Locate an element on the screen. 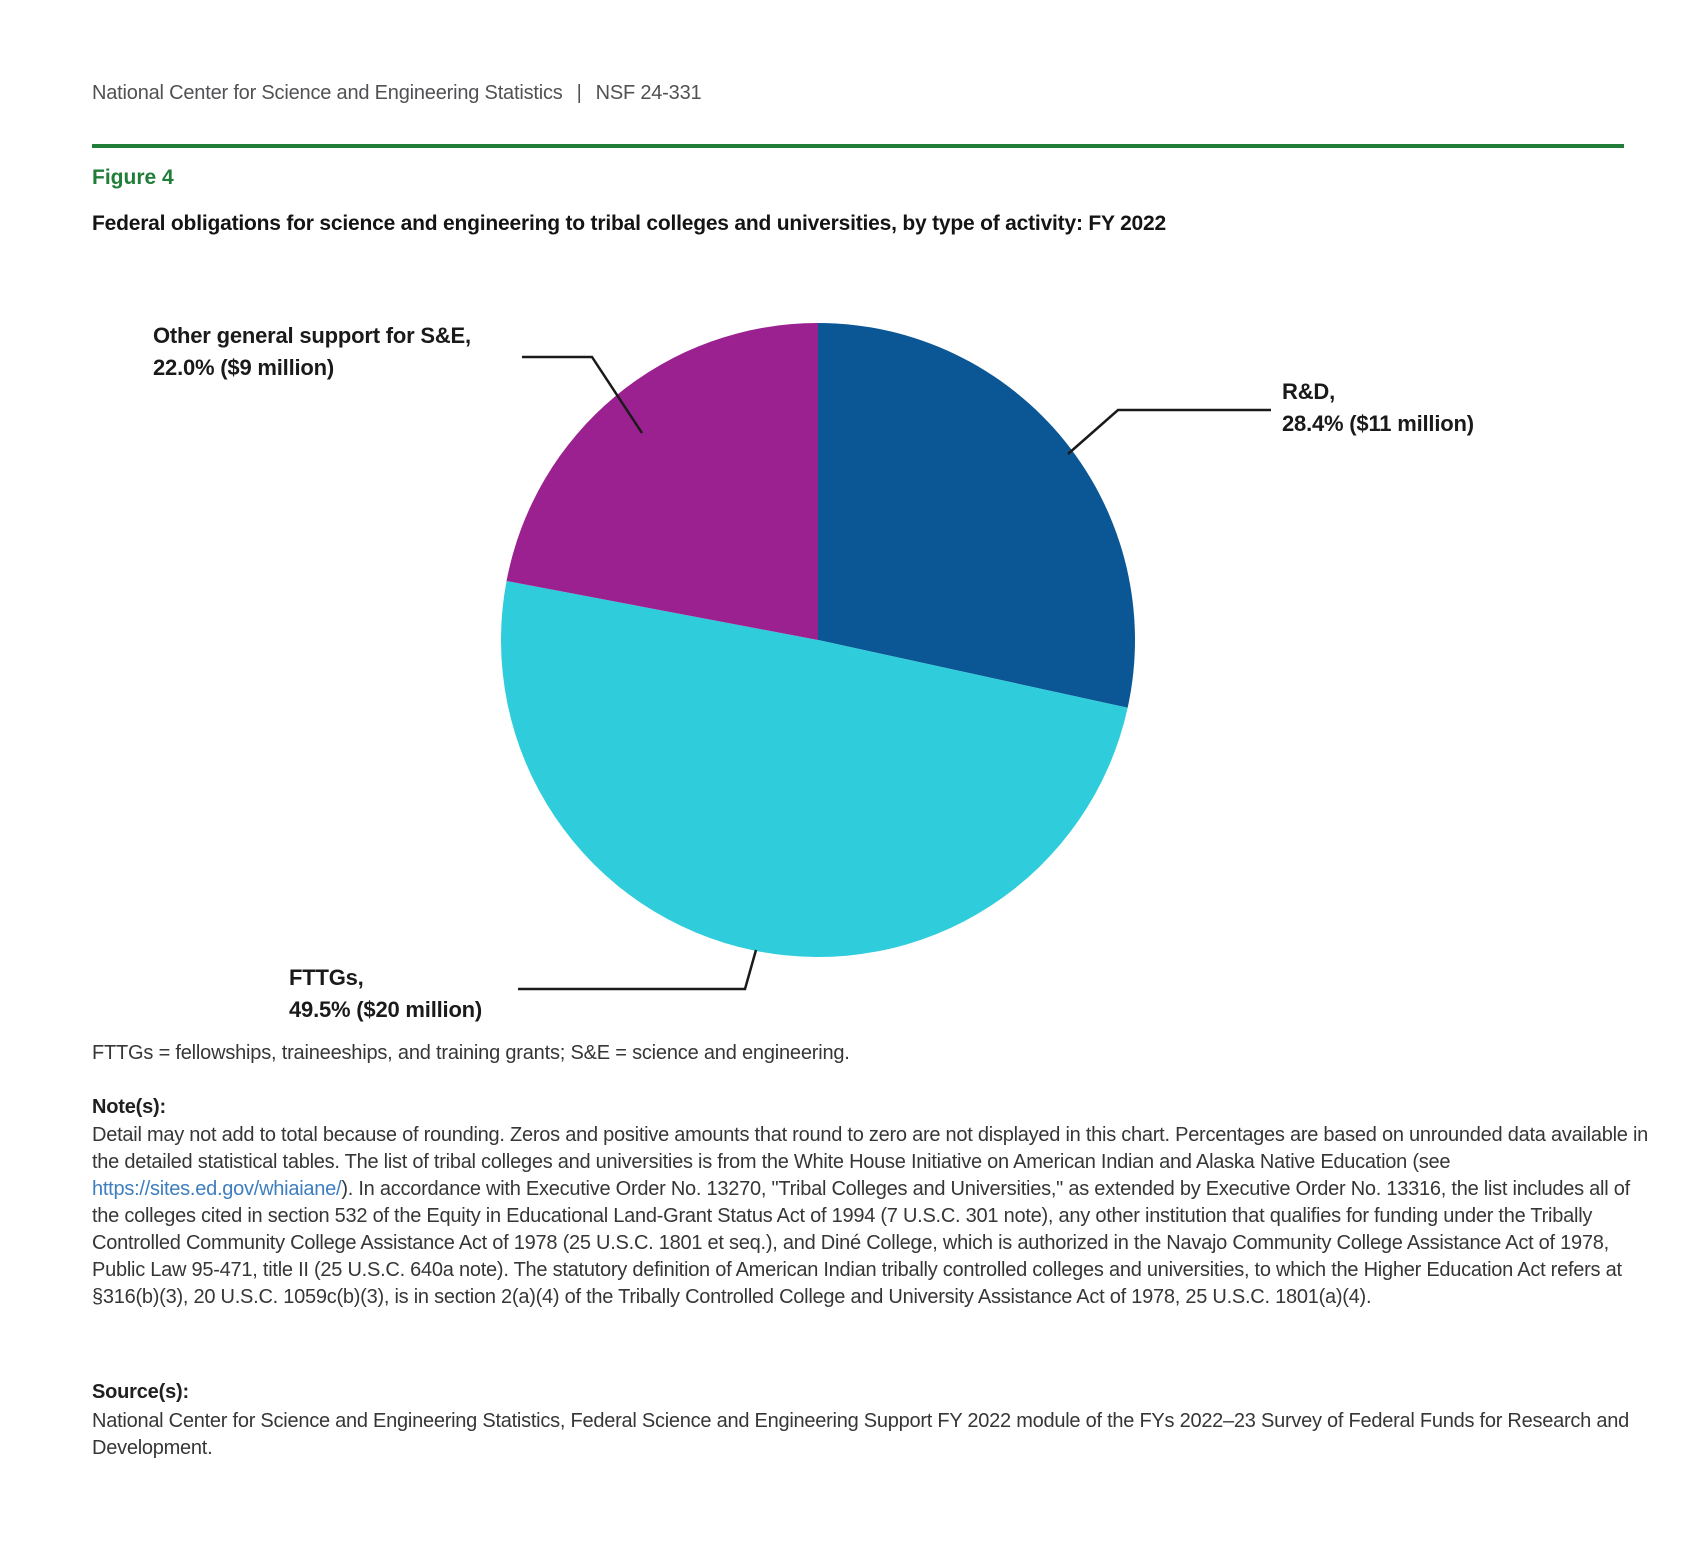 The height and width of the screenshot is (1567, 1699). header-report-number: NSF 24-331 is located at coordinates (648, 93).